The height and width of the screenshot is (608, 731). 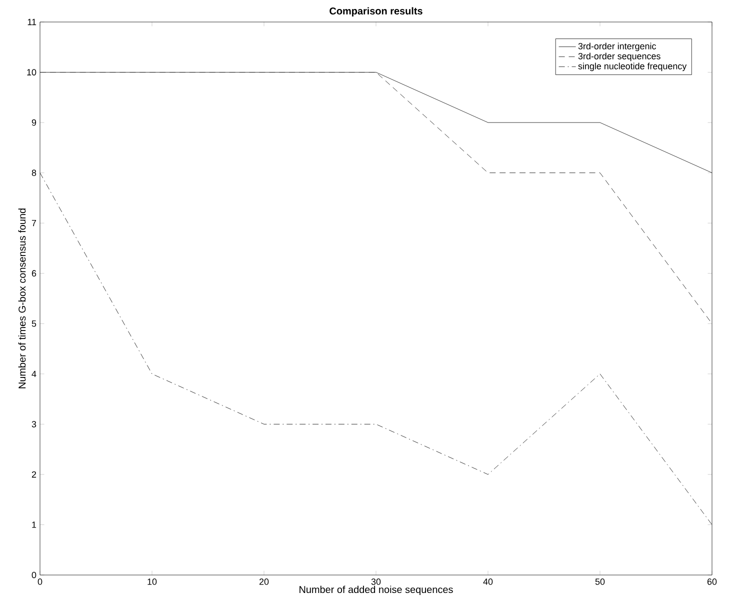 What do you see at coordinates (34, 474) in the screenshot?
I see `y-tick-label: 2` at bounding box center [34, 474].